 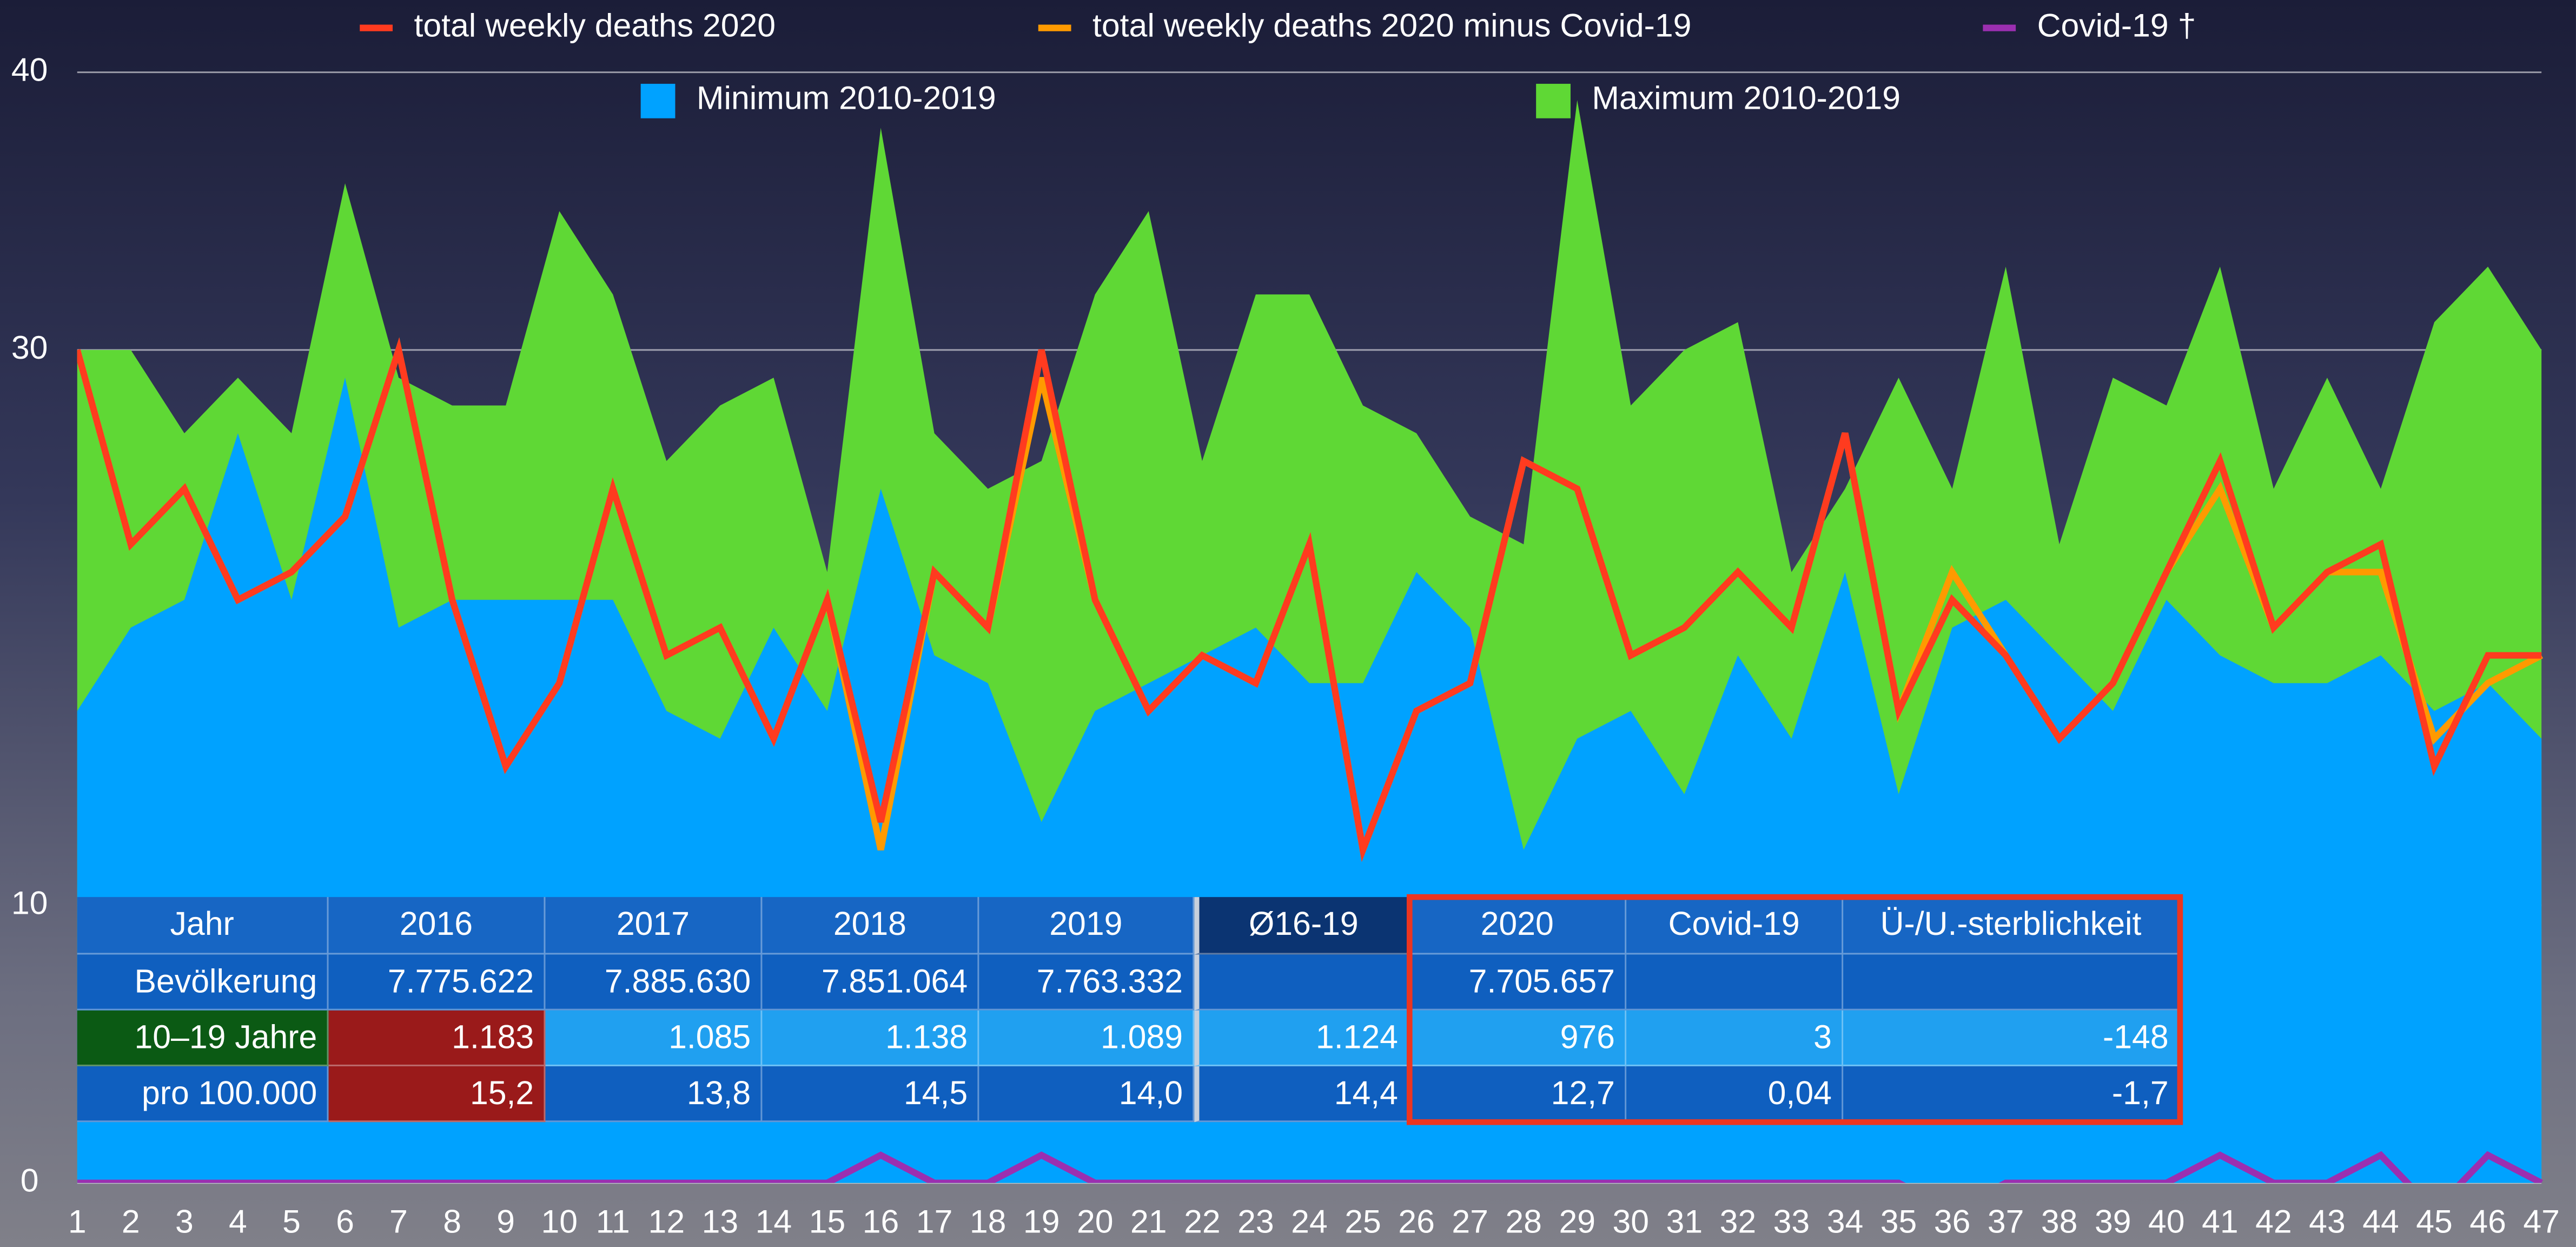 I want to click on x-tick-label: 6, so click(x=345, y=1221).